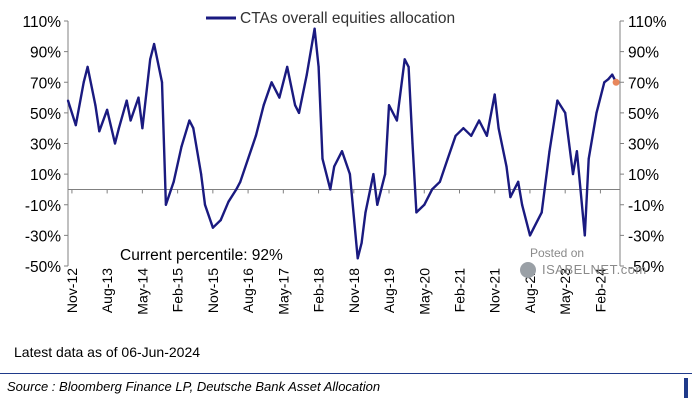  I want to click on y-tick-label-right: -10%, so click(646, 206).